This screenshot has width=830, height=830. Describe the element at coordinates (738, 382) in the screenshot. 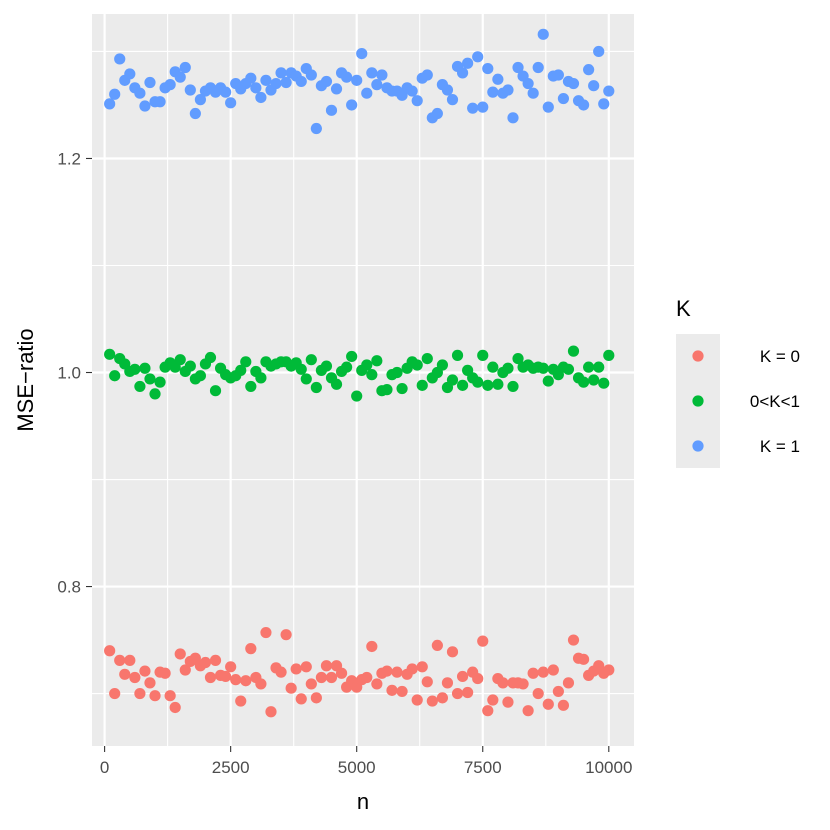

I see `legend: K K = 0 0<K<1 K = 1` at that location.